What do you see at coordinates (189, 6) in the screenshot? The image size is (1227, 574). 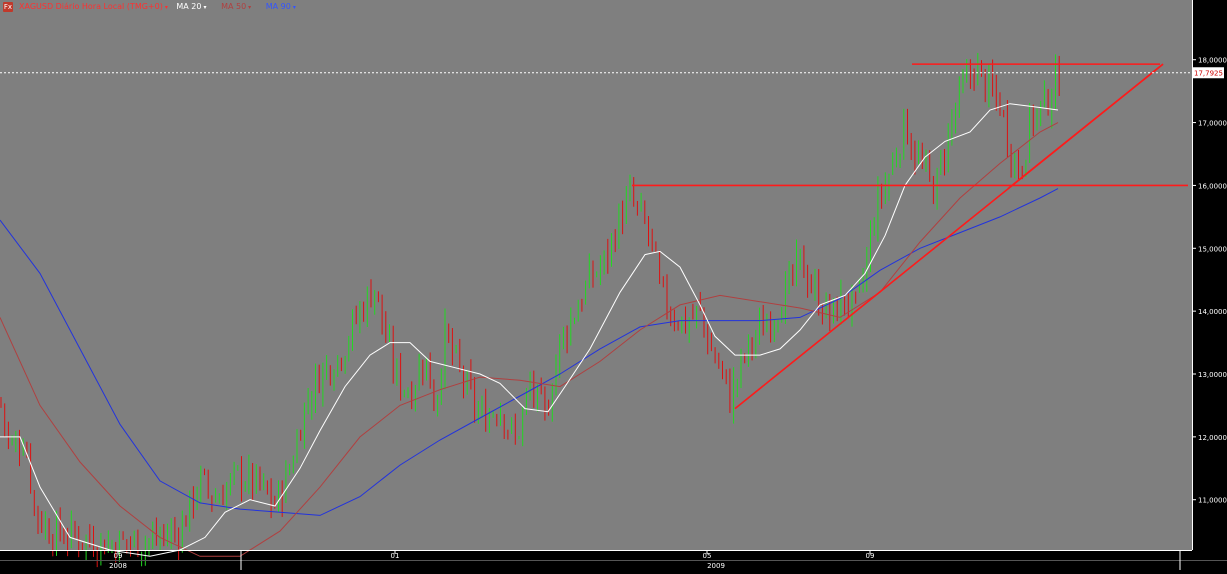 I see `ma20-label: MA 20` at bounding box center [189, 6].